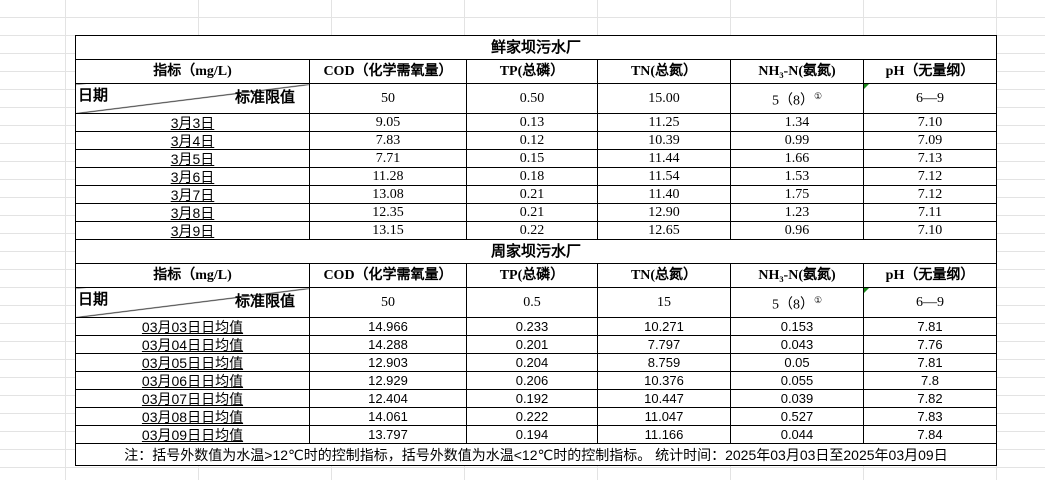  Describe the element at coordinates (388, 380) in the screenshot. I see `value-cell: 12.929` at that location.